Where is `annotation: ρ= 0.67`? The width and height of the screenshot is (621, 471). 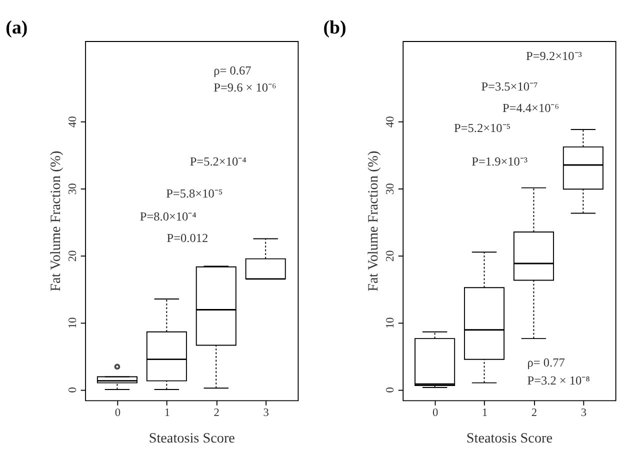
annotation: ρ= 0.67 is located at coordinates (233, 70).